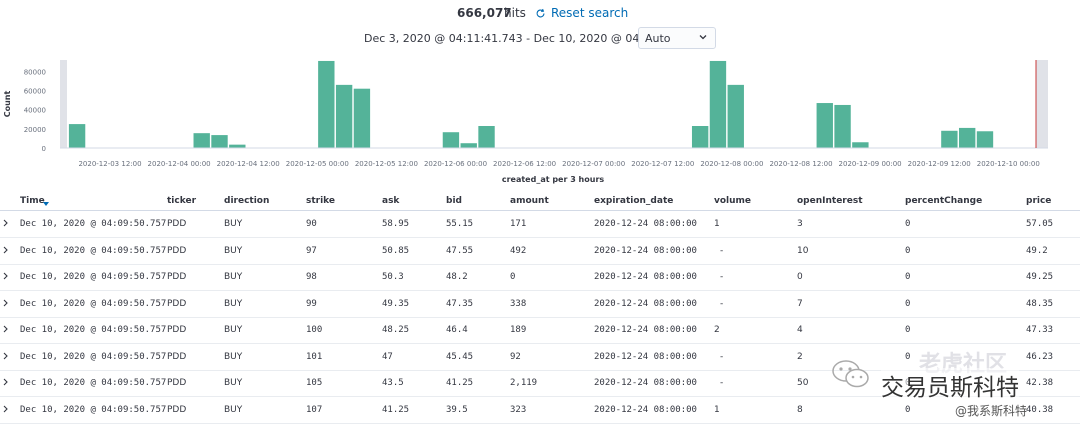 The width and height of the screenshot is (1080, 425). What do you see at coordinates (460, 356) in the screenshot?
I see `cell-bid: 45.45` at bounding box center [460, 356].